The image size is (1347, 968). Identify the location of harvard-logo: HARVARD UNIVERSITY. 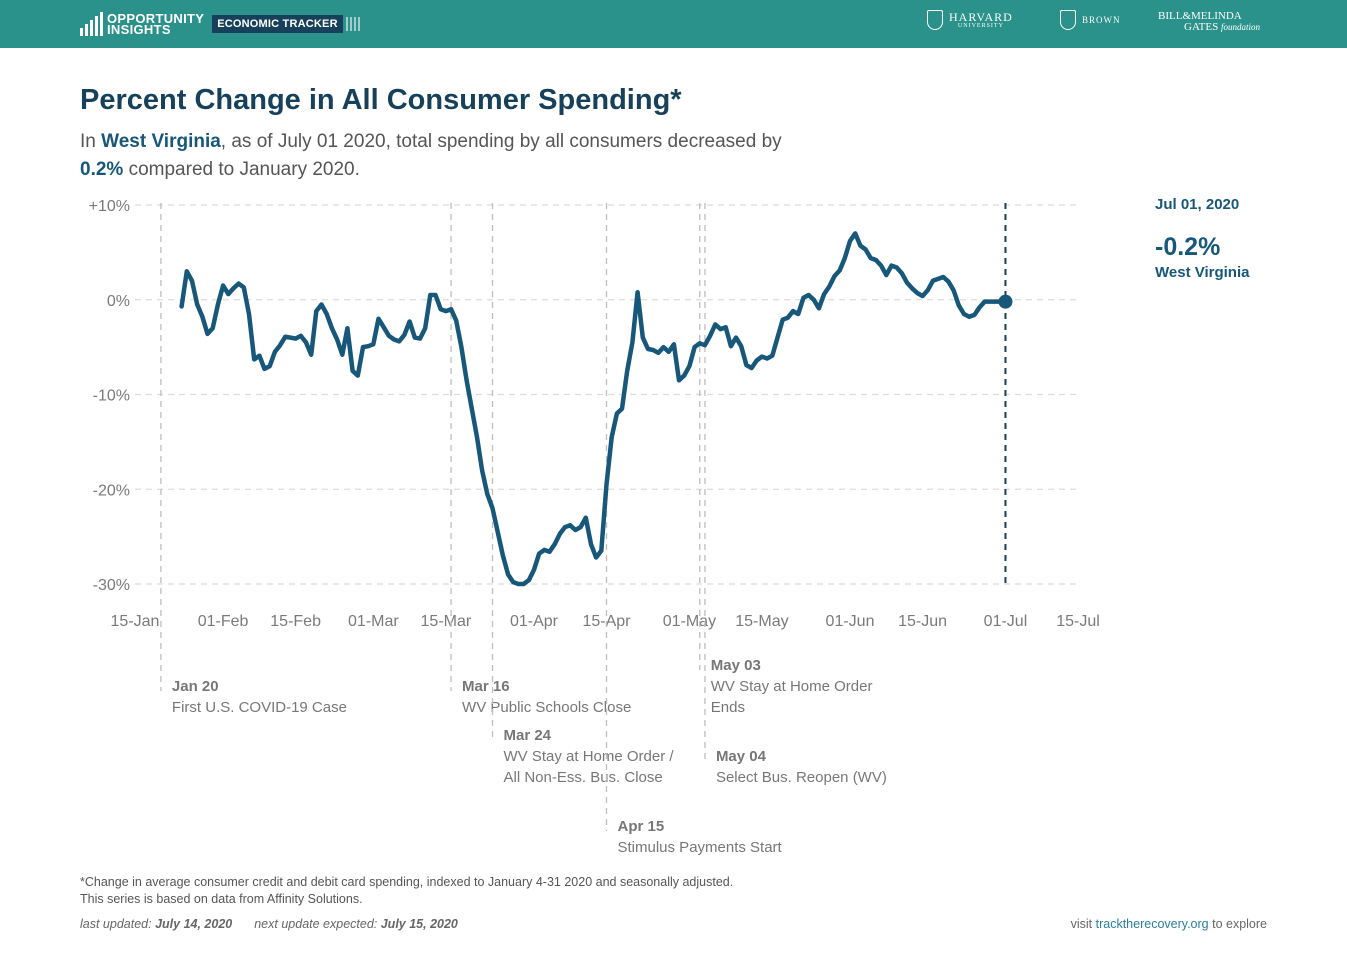
(970, 20).